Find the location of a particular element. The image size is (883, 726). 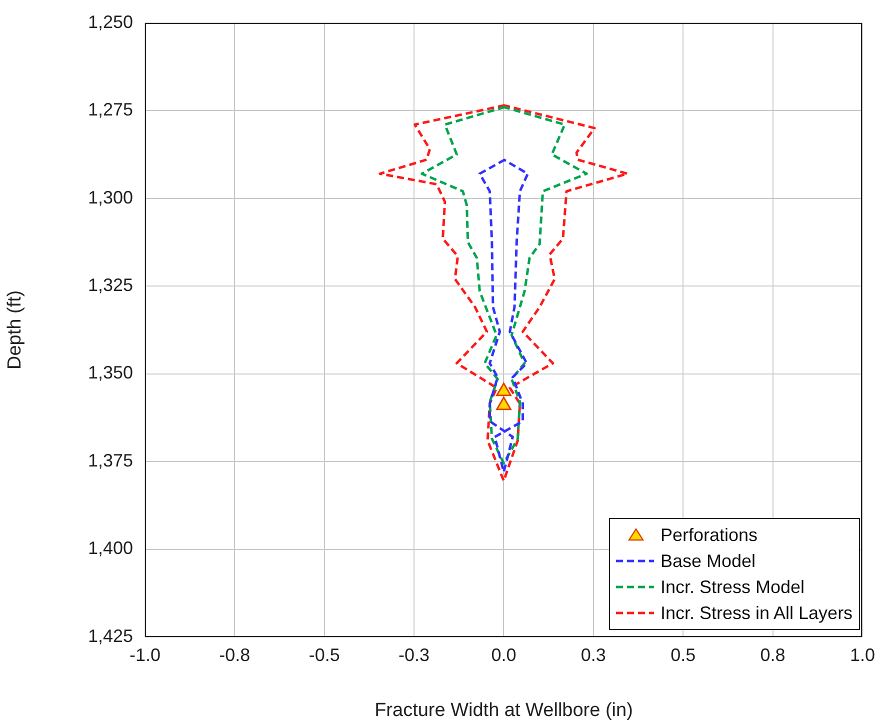

x-axis-title: Fracture Width at Wellbore (in) is located at coordinates (503, 710).